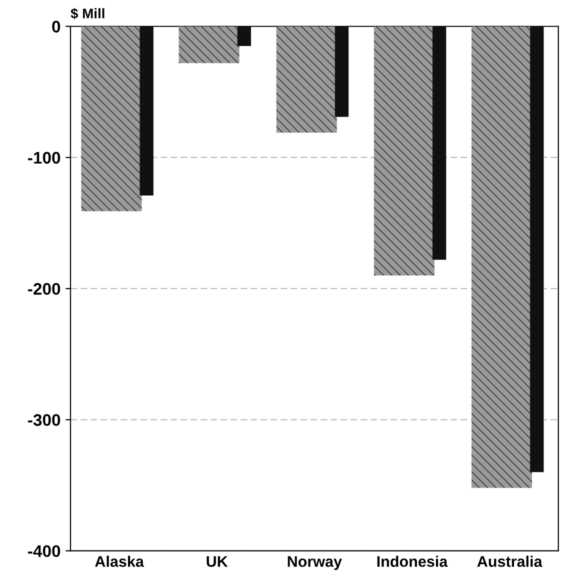 This screenshot has height=586, width=564. What do you see at coordinates (315, 563) in the screenshot?
I see `x-tick-label: Norway` at bounding box center [315, 563].